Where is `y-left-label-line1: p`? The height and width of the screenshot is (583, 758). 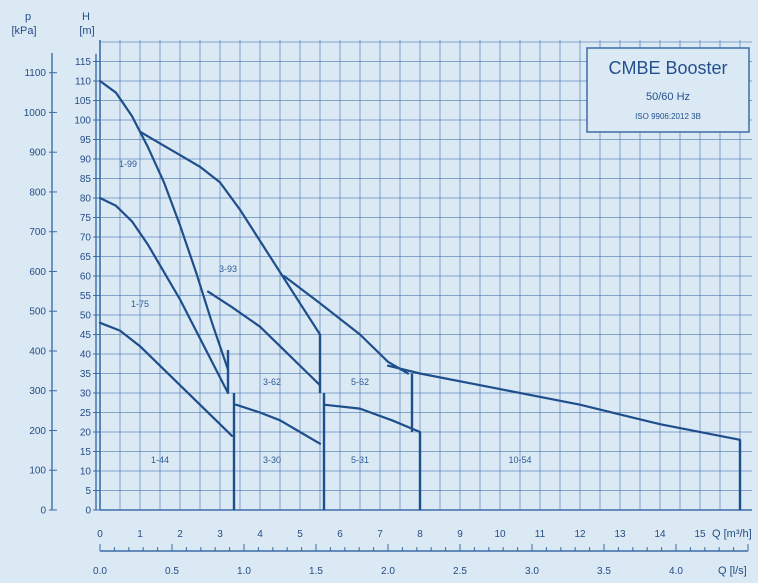
y-left-label-line1: p is located at coordinates (28, 17).